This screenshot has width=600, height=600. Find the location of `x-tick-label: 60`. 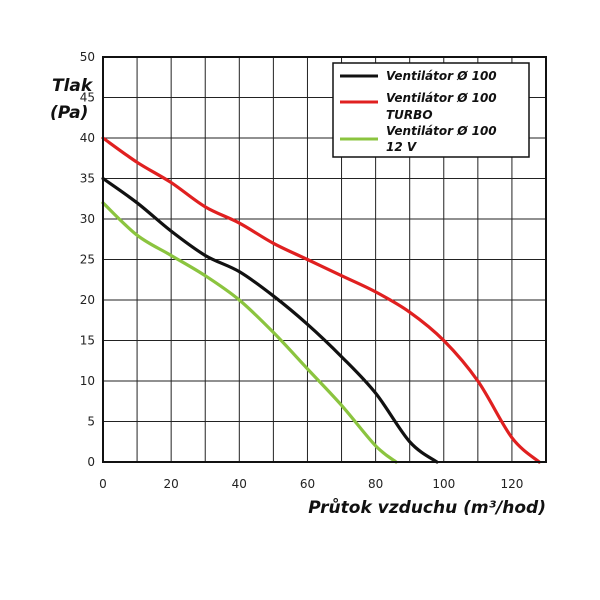

x-tick-label: 60 is located at coordinates (307, 484).